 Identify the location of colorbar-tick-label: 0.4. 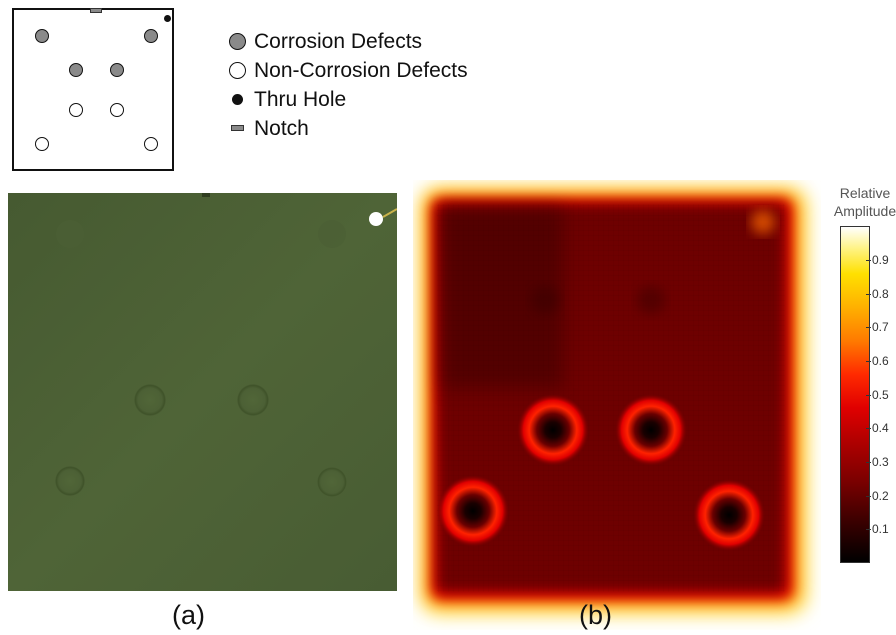
(880, 428).